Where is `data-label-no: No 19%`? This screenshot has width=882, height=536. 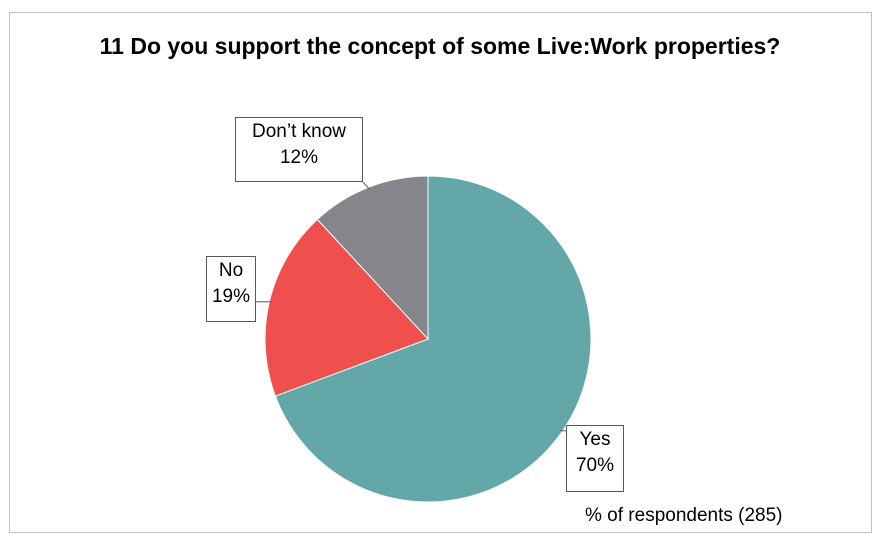
data-label-no: No 19% is located at coordinates (231, 289).